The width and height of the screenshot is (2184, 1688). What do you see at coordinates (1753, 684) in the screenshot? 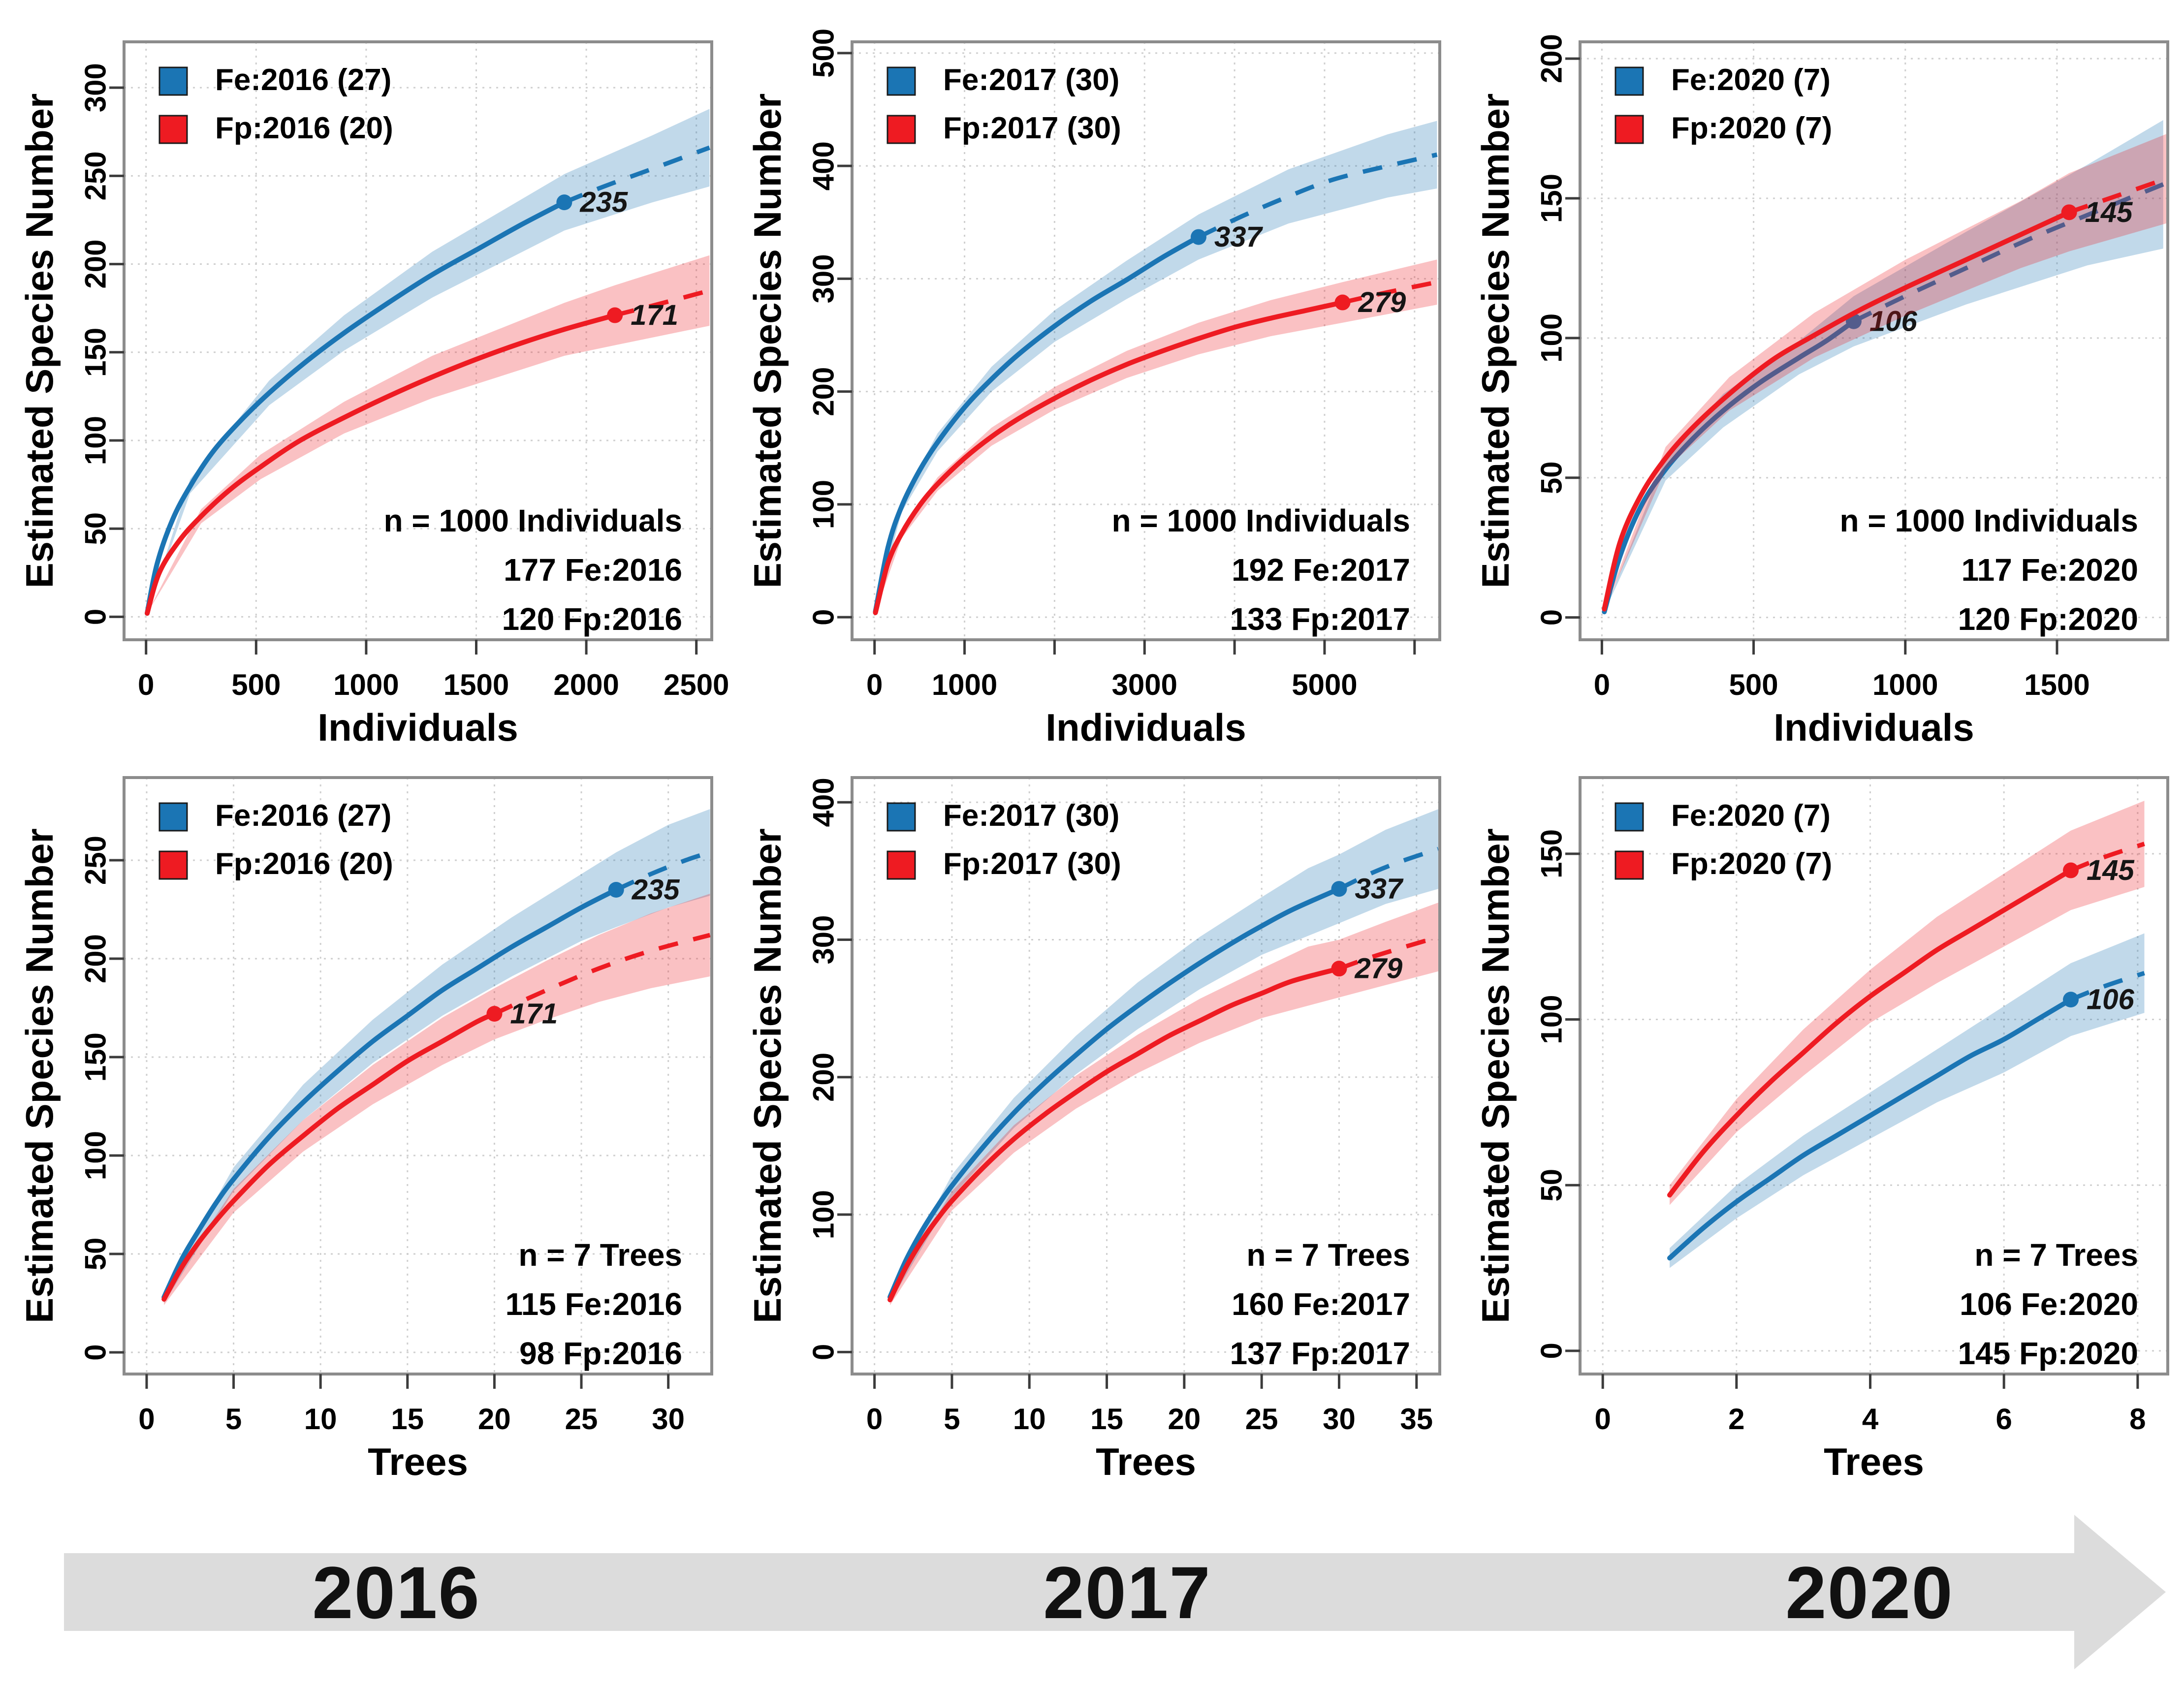
I see `x-tick-label: 500` at bounding box center [1753, 684].